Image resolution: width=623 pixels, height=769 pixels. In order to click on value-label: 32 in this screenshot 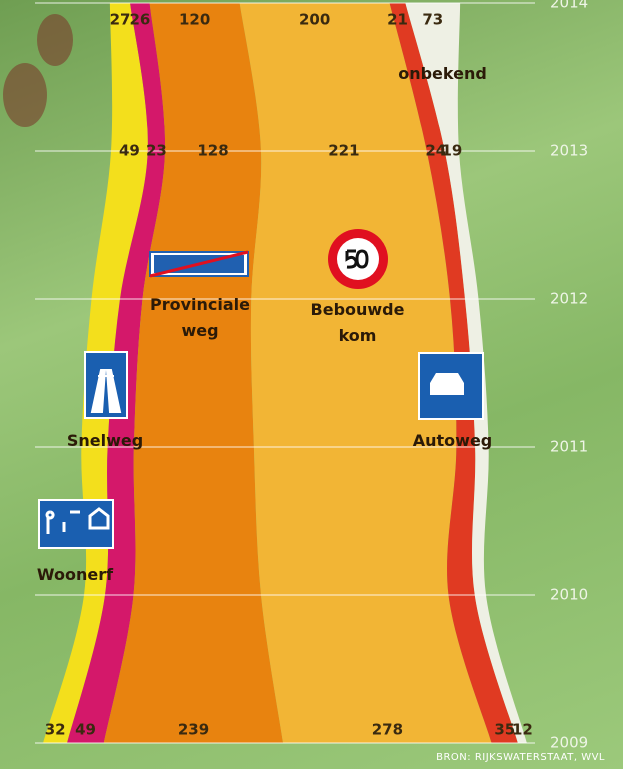, I will do `click(55, 730)`.